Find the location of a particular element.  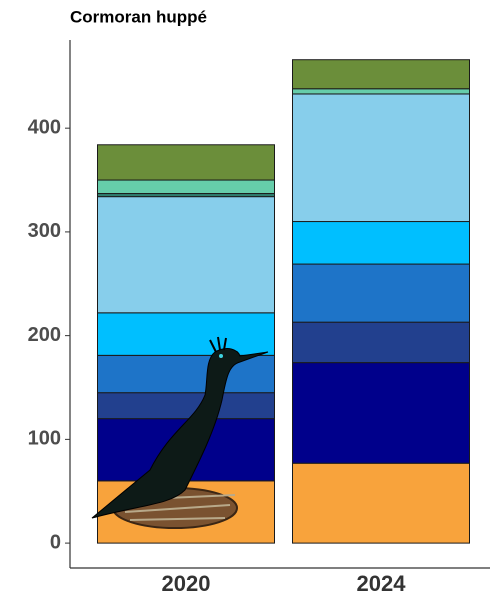

y-tick-label: 200 is located at coordinates (44, 335).